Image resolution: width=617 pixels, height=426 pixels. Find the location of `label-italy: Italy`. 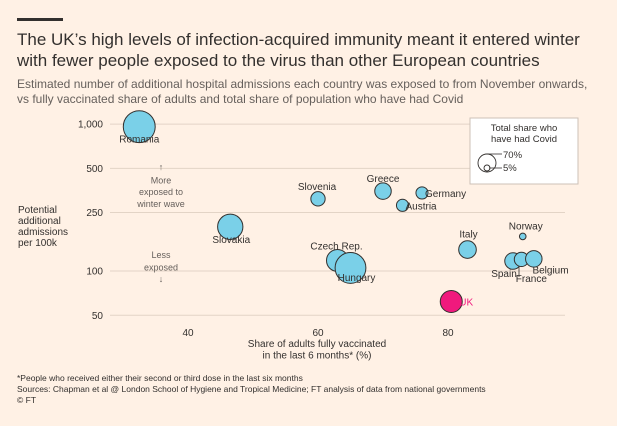

label-italy: Italy is located at coordinates (468, 235).